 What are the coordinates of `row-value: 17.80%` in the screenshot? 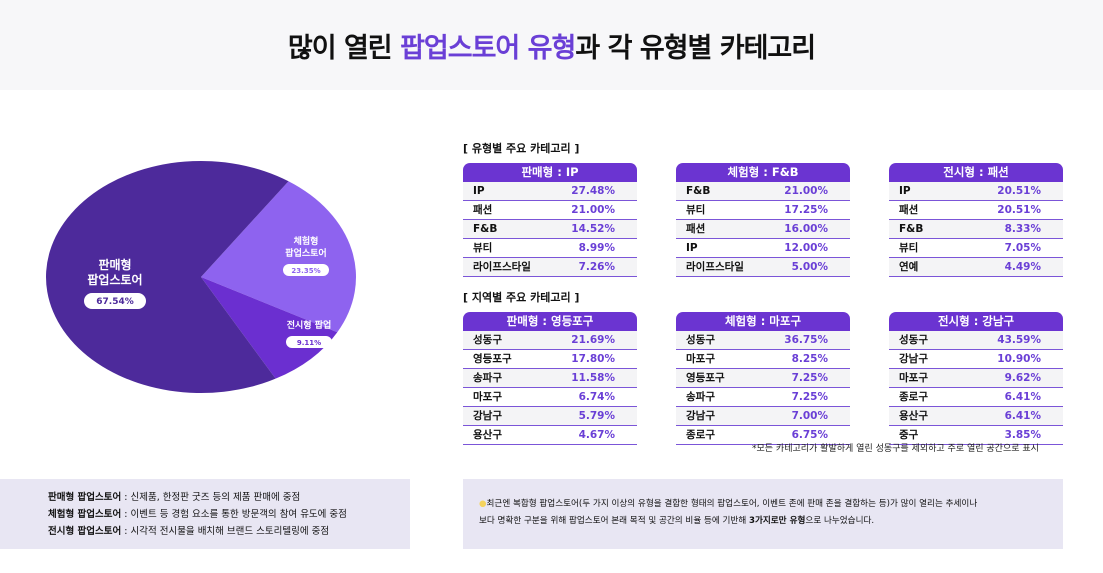 It's located at (593, 359).